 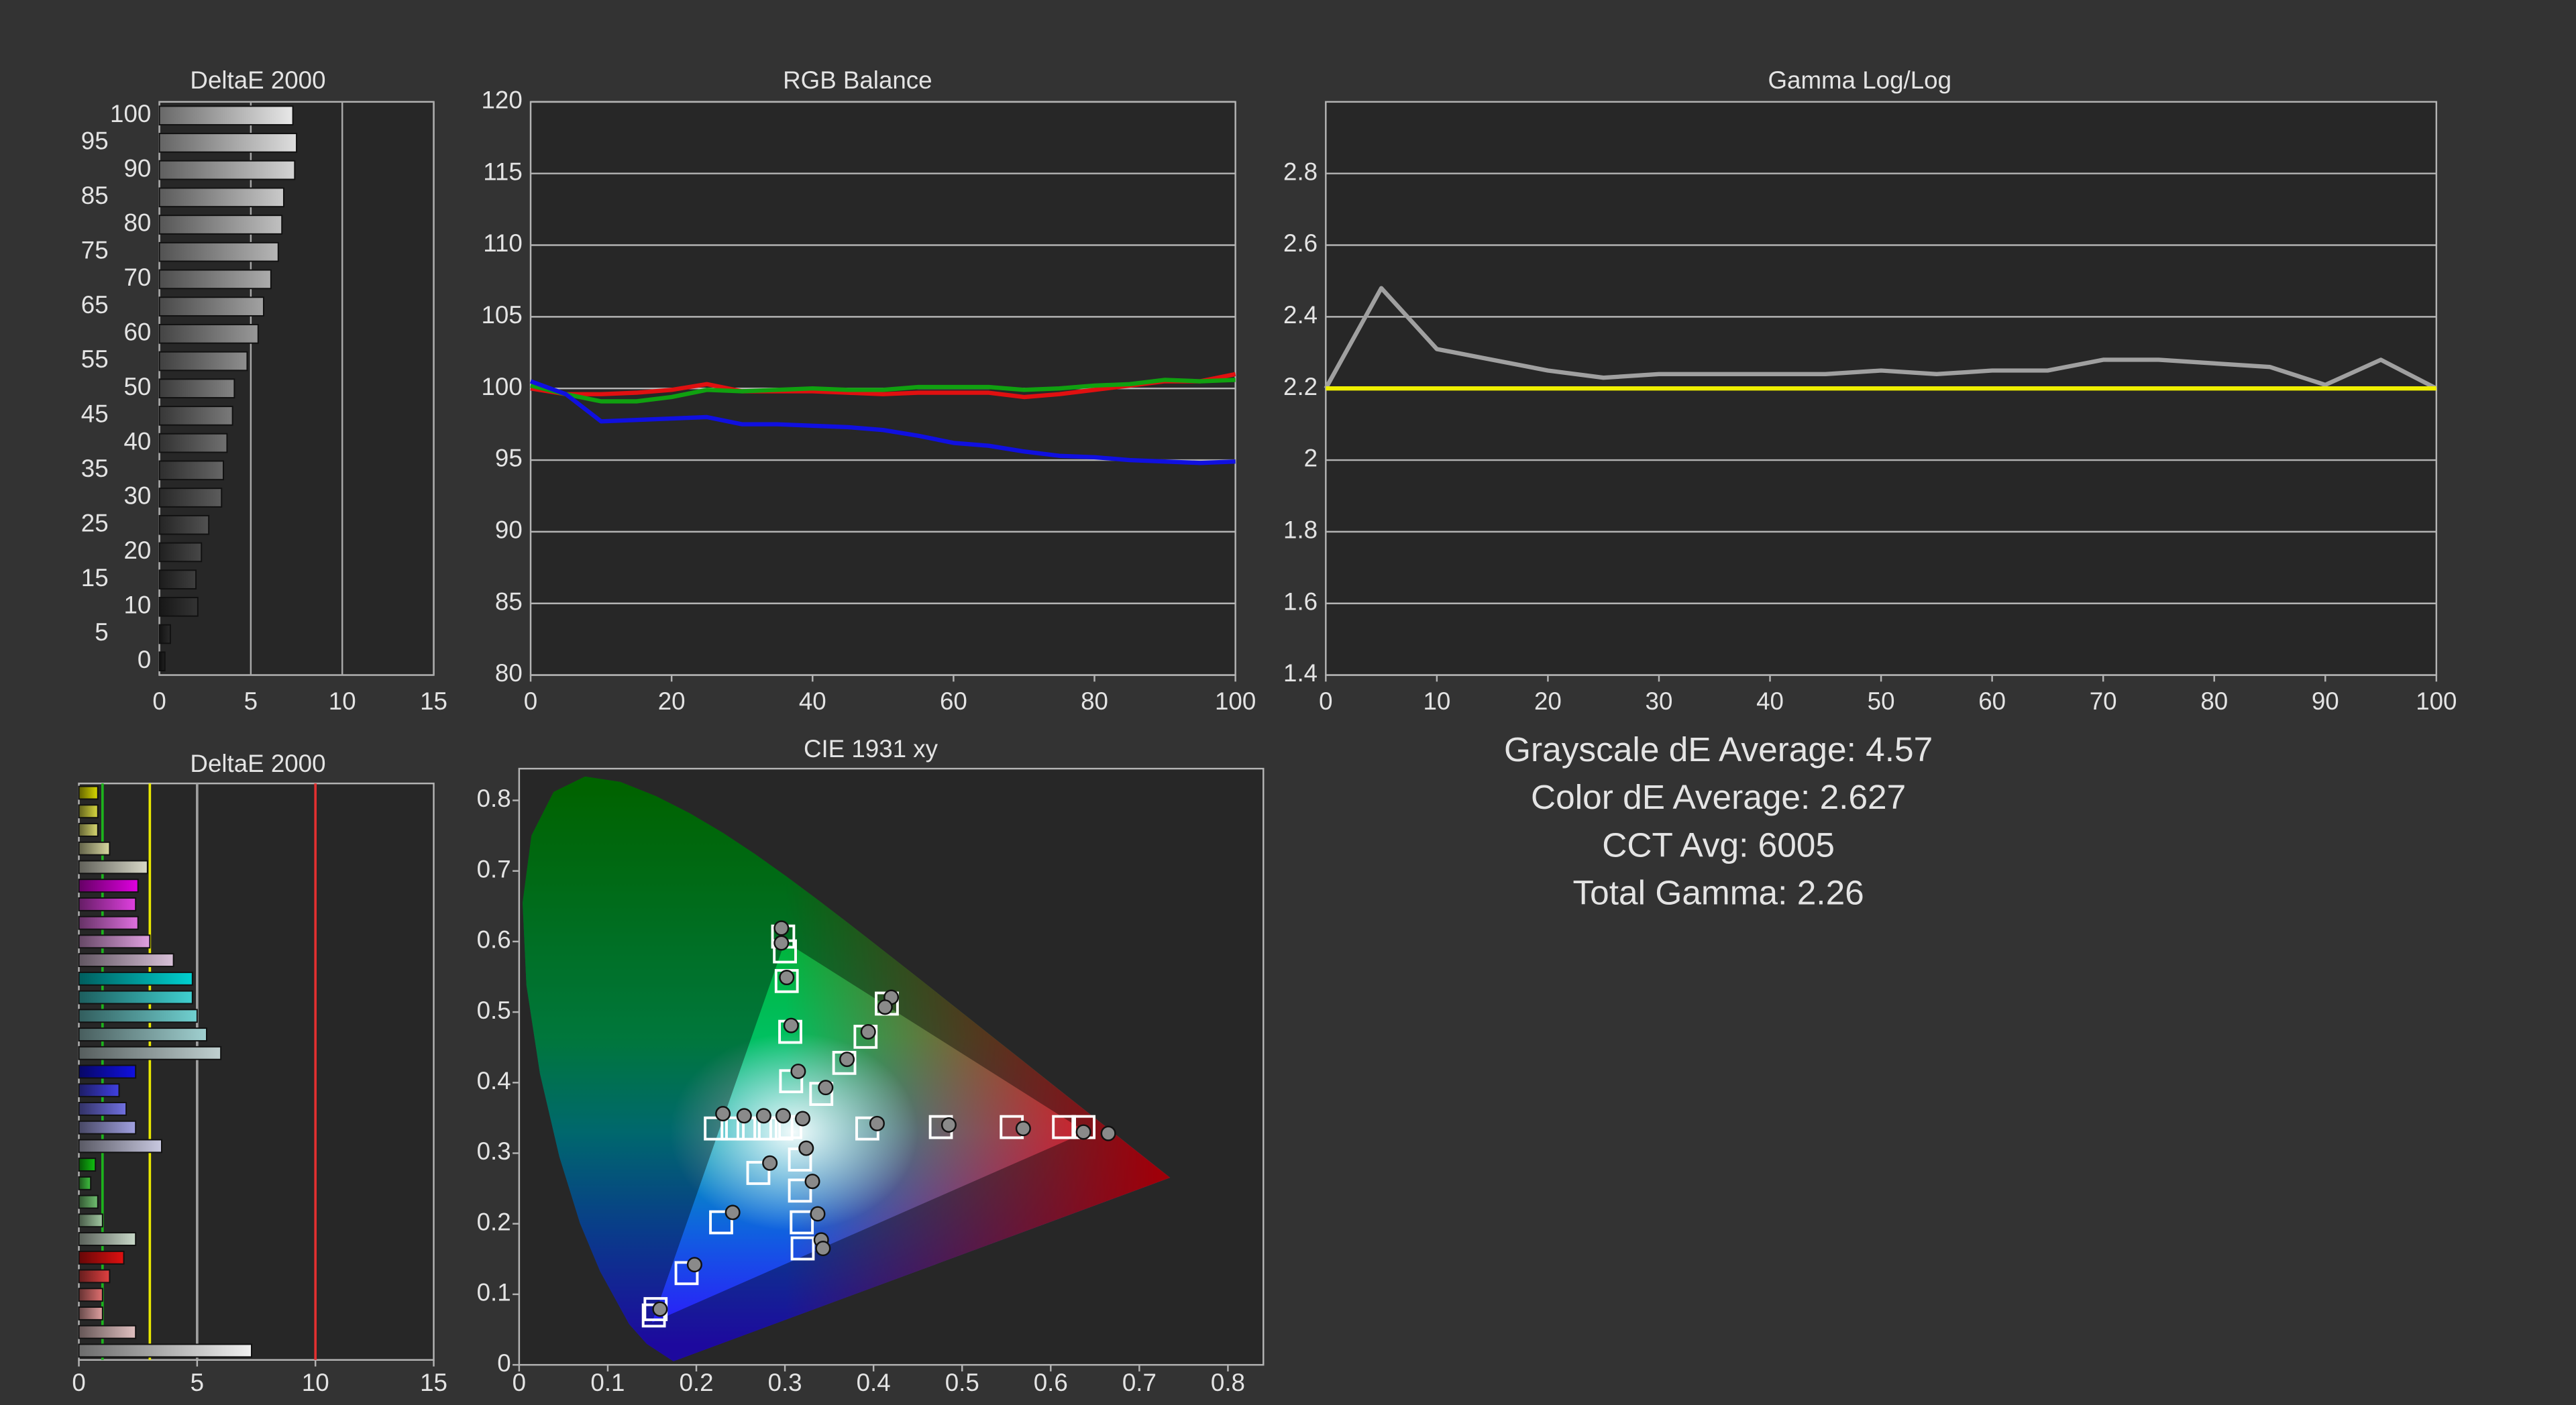 I want to click on y-category-label: 55, so click(x=95, y=359).